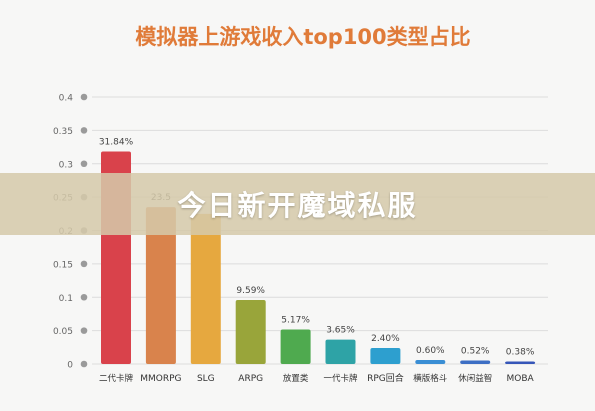 This screenshot has width=595, height=411. What do you see at coordinates (63, 332) in the screenshot?
I see `y-tick-label: 0.05` at bounding box center [63, 332].